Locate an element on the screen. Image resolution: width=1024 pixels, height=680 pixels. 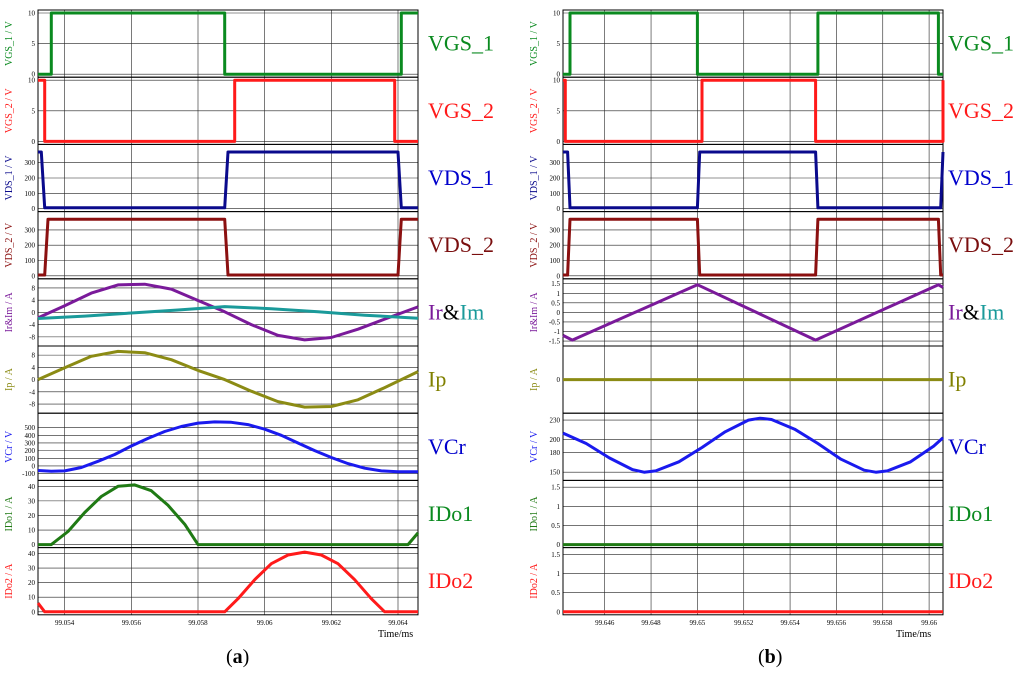
x-tick-label: 99.064 is located at coordinates (398, 623).